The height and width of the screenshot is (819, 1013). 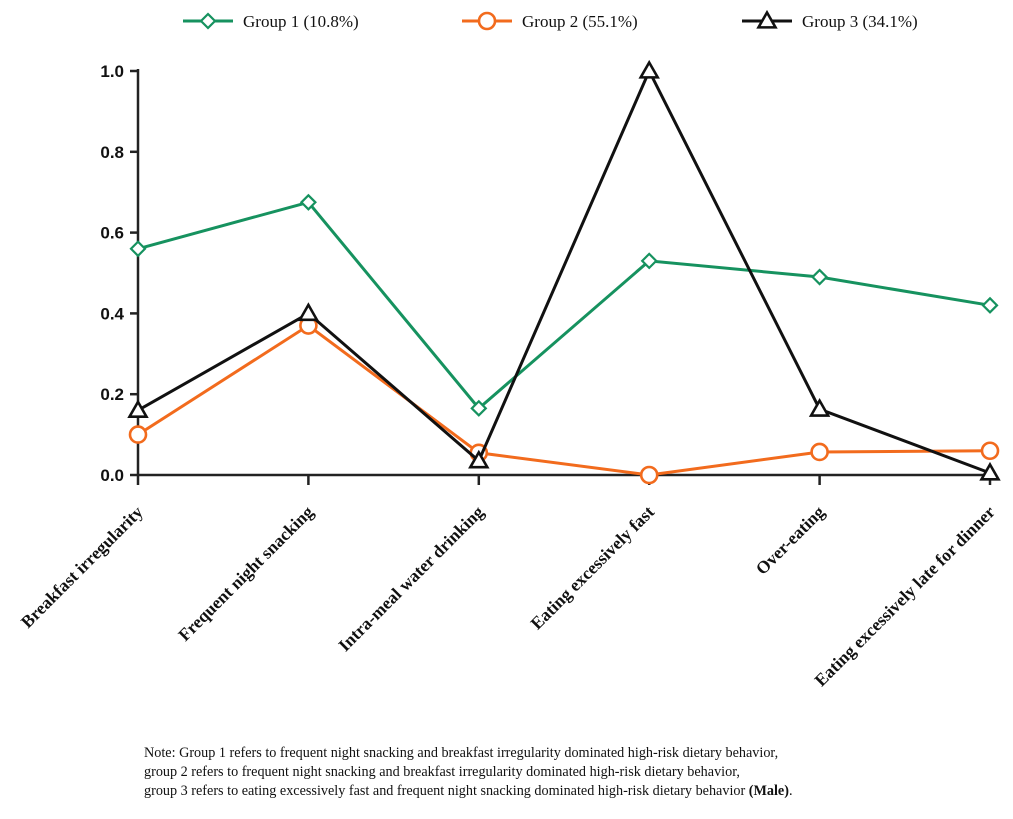 I want to click on y-tick-label: 0.2, so click(x=112, y=394).